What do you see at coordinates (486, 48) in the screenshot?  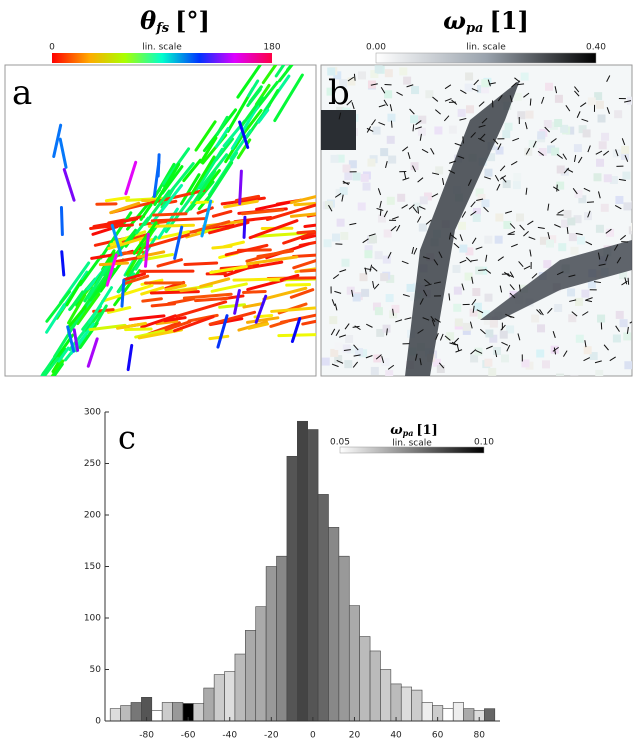 I see `colorbar-note: lin. scale` at bounding box center [486, 48].